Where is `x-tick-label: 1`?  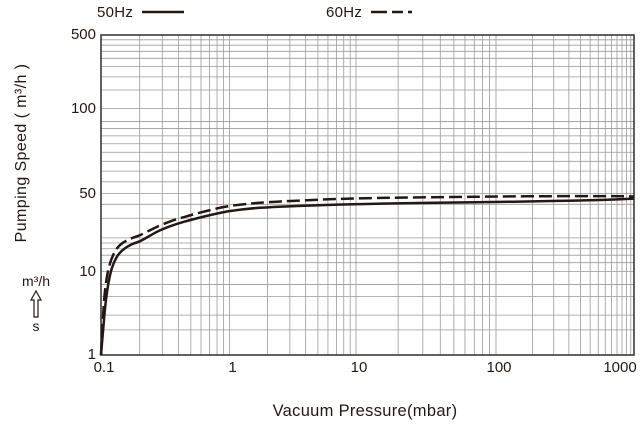
x-tick-label: 1 is located at coordinates (232, 367).